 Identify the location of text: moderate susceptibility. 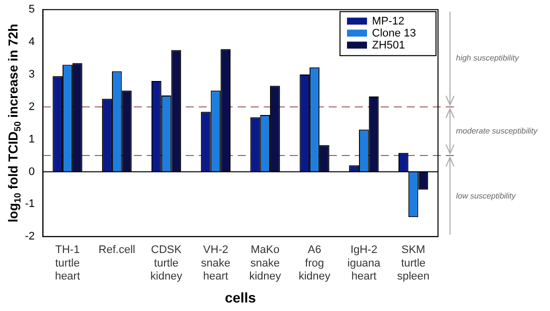
(497, 131).